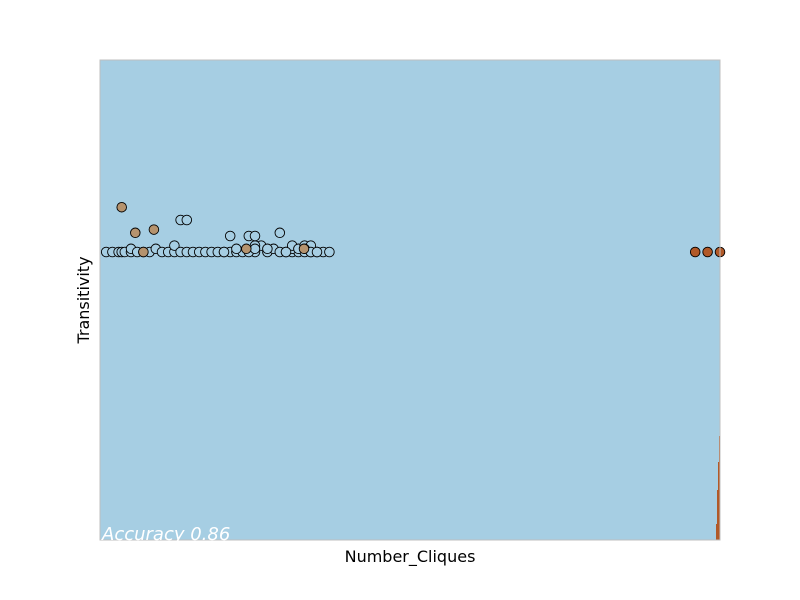 The image size is (800, 600). I want to click on points-layer, so click(413, 229).